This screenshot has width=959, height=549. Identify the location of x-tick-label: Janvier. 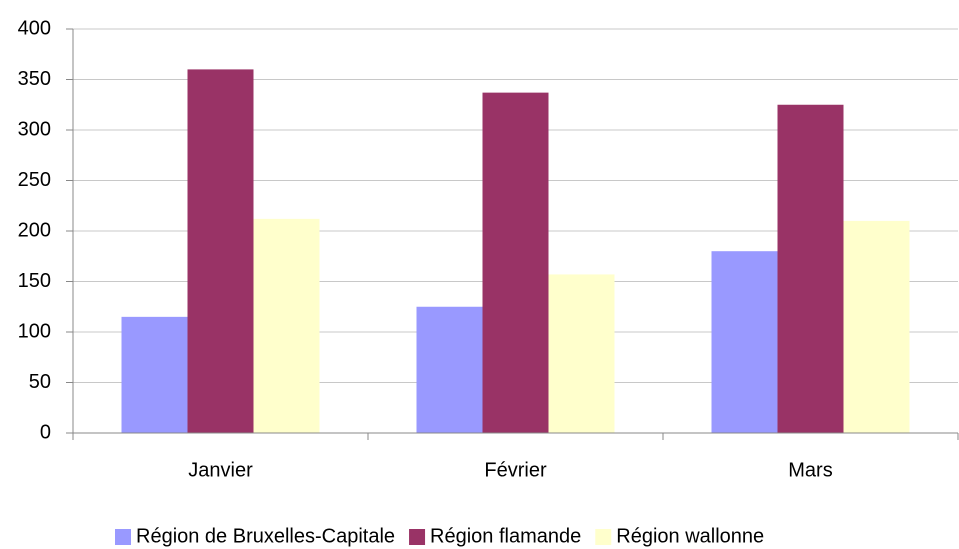
(220, 470).